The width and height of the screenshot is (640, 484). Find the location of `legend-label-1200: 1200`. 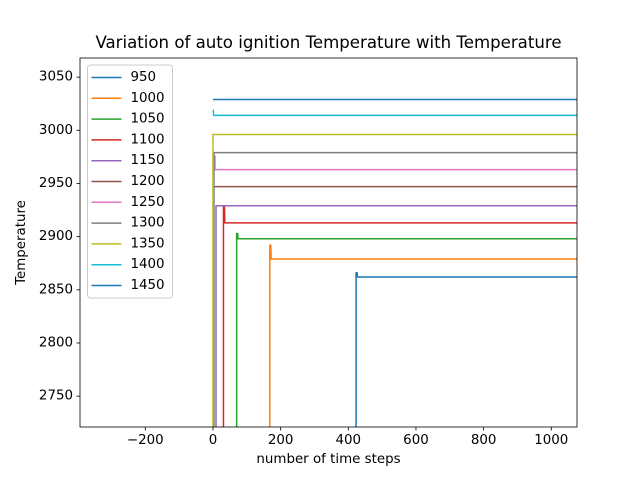

legend-label-1200: 1200 is located at coordinates (148, 181).